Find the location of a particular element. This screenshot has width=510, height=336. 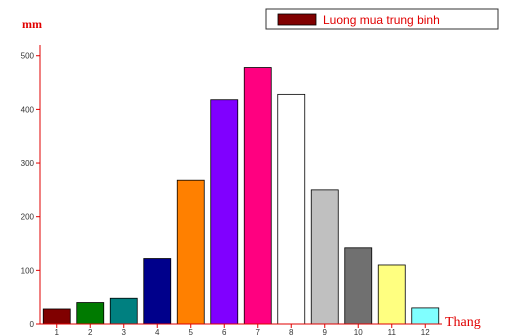

legend: Luong mua trung binh is located at coordinates (382, 19).